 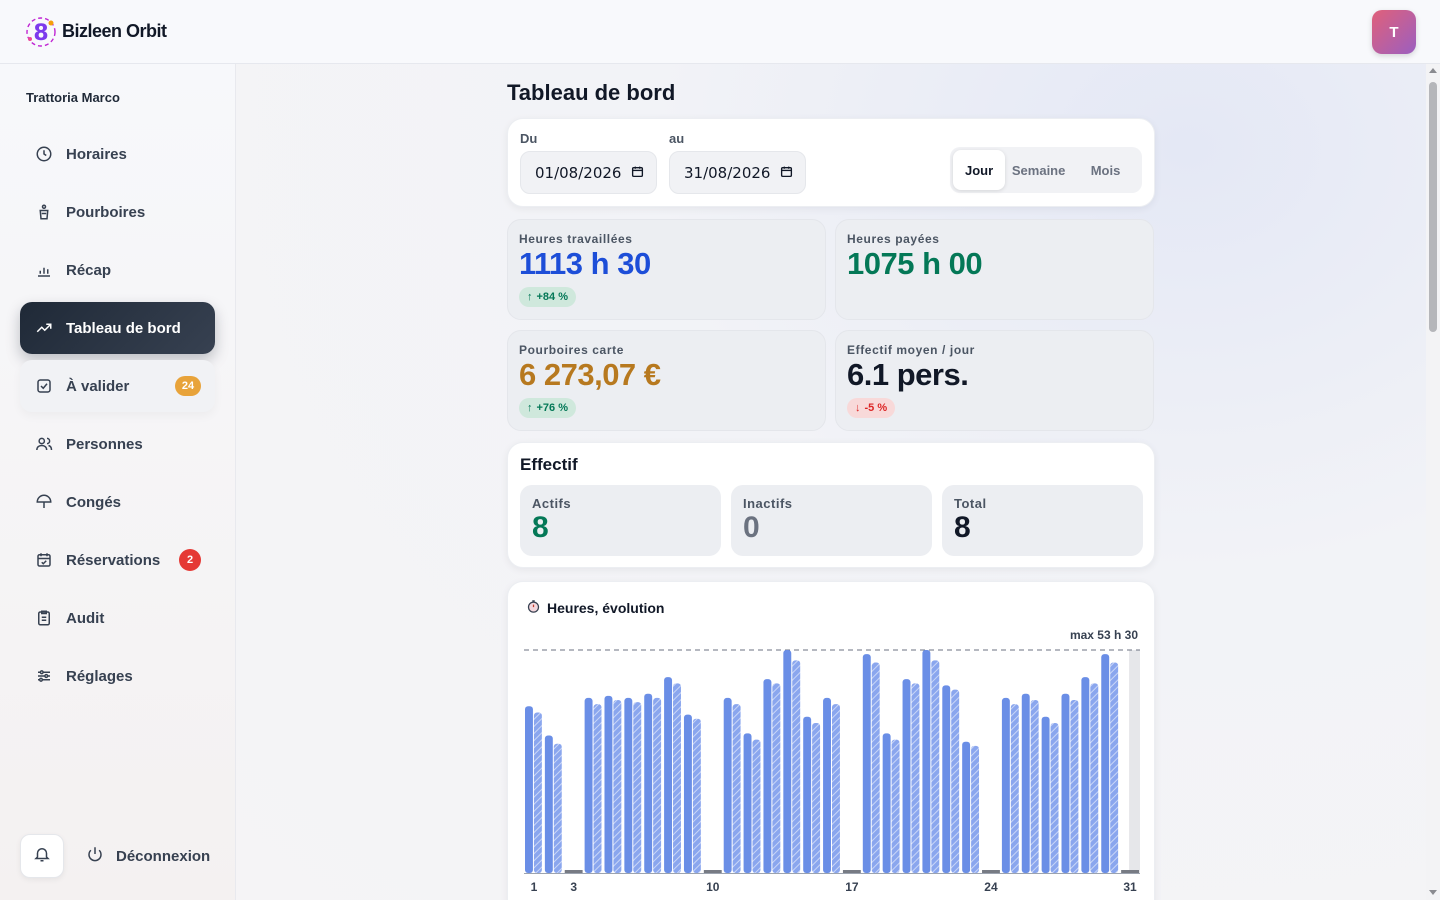 What do you see at coordinates (991, 887) in the screenshot?
I see `x-tick-label: 24` at bounding box center [991, 887].